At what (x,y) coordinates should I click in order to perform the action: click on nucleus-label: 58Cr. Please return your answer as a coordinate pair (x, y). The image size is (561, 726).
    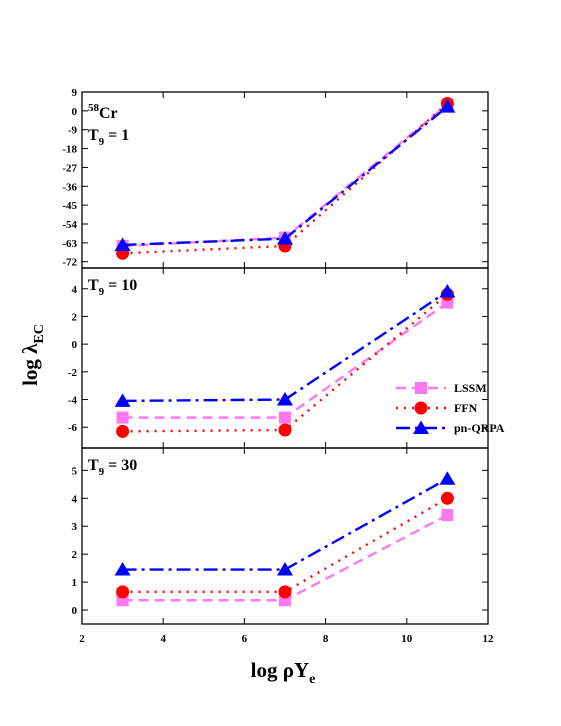
    Looking at the image, I should click on (103, 112).